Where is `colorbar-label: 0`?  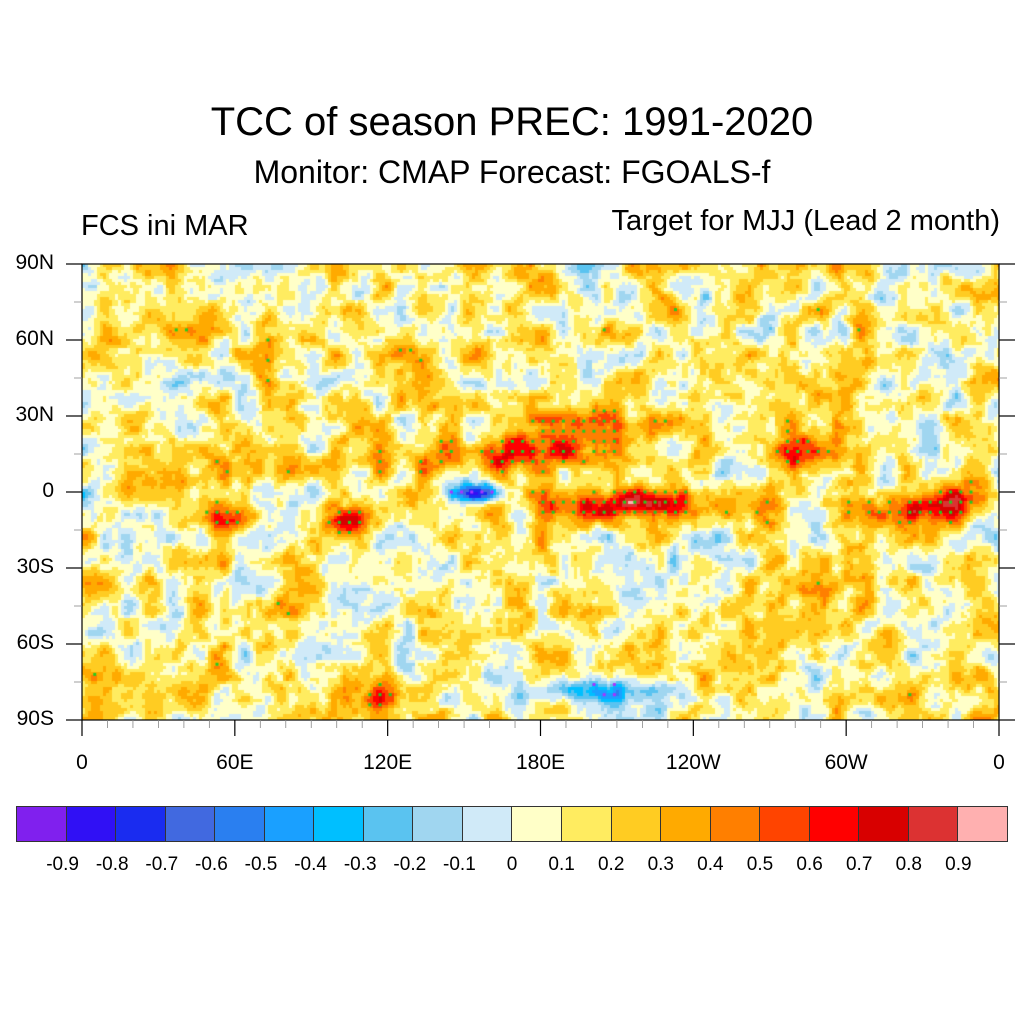
colorbar-label: 0 is located at coordinates (512, 864).